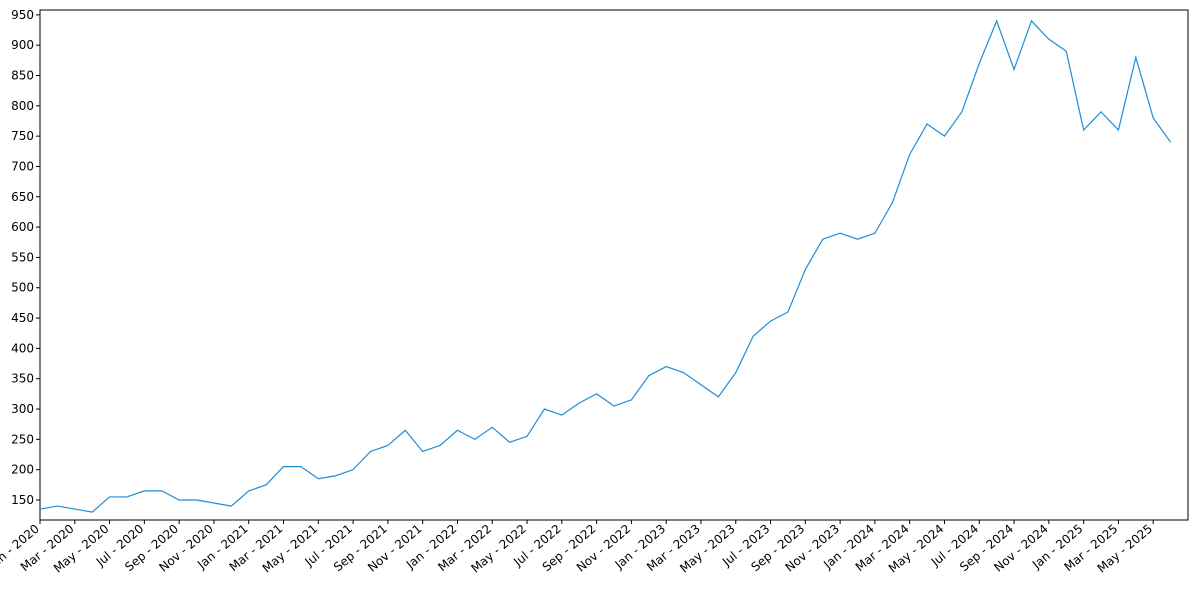 Image resolution: width=1200 pixels, height=600 pixels. What do you see at coordinates (22, 257) in the screenshot?
I see `y-tick-label: 550` at bounding box center [22, 257].